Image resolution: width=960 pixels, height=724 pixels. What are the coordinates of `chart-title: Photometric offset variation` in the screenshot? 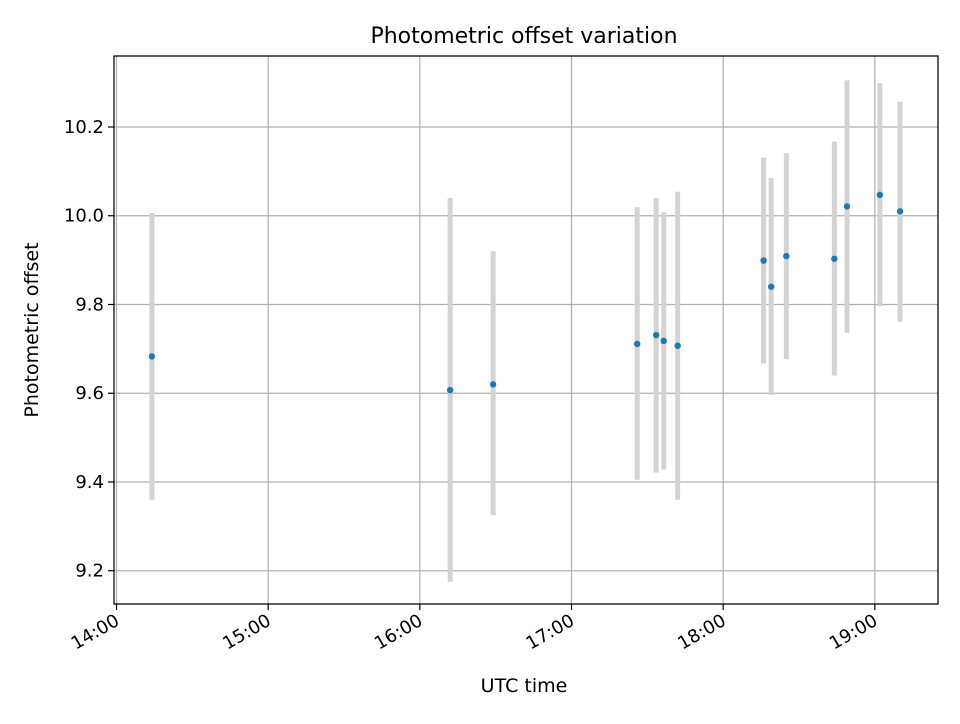 It's located at (523, 36).